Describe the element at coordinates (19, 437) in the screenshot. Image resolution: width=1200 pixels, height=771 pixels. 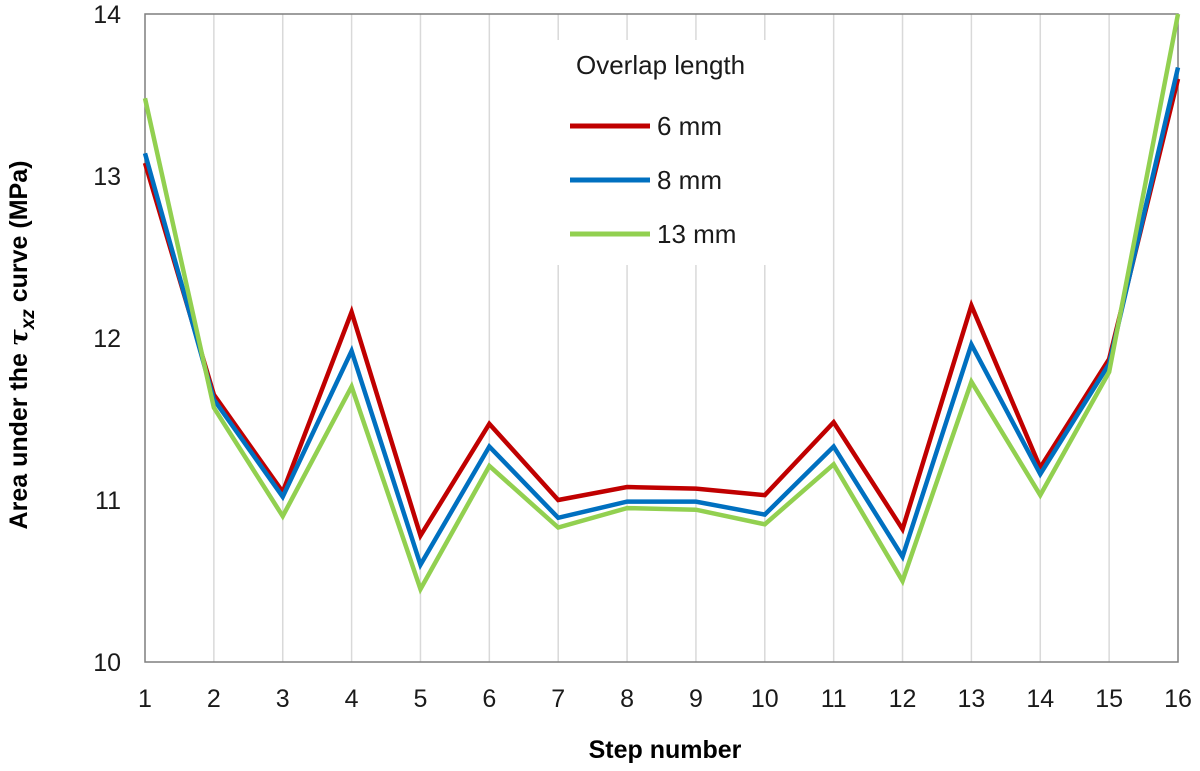
I see `y-axis-title-prefix: Area under the` at that location.